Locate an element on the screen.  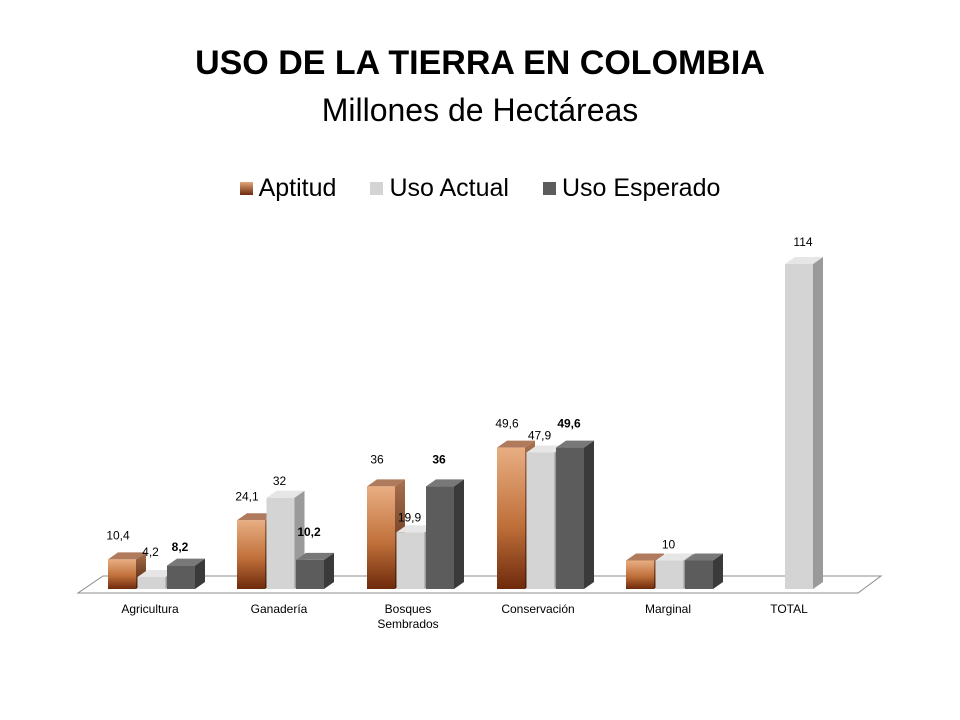
bar-aptitud-bosques-sembrados is located at coordinates (386, 534).